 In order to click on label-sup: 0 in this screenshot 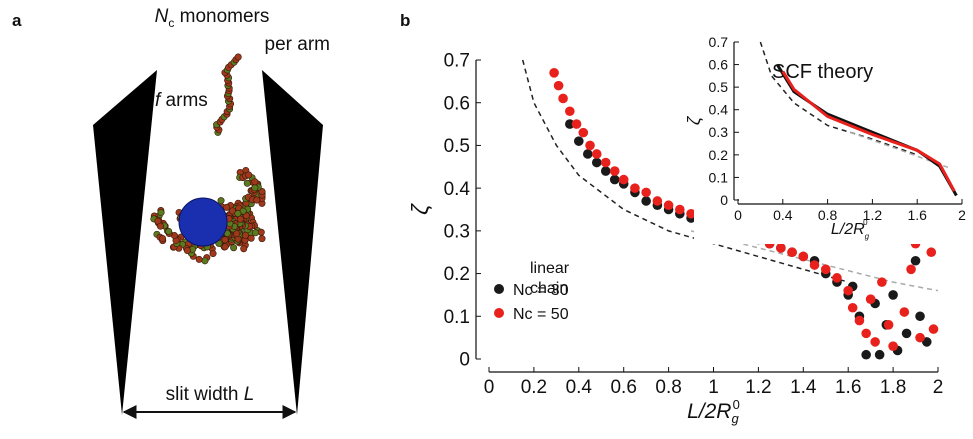, I will do `click(736, 404)`.